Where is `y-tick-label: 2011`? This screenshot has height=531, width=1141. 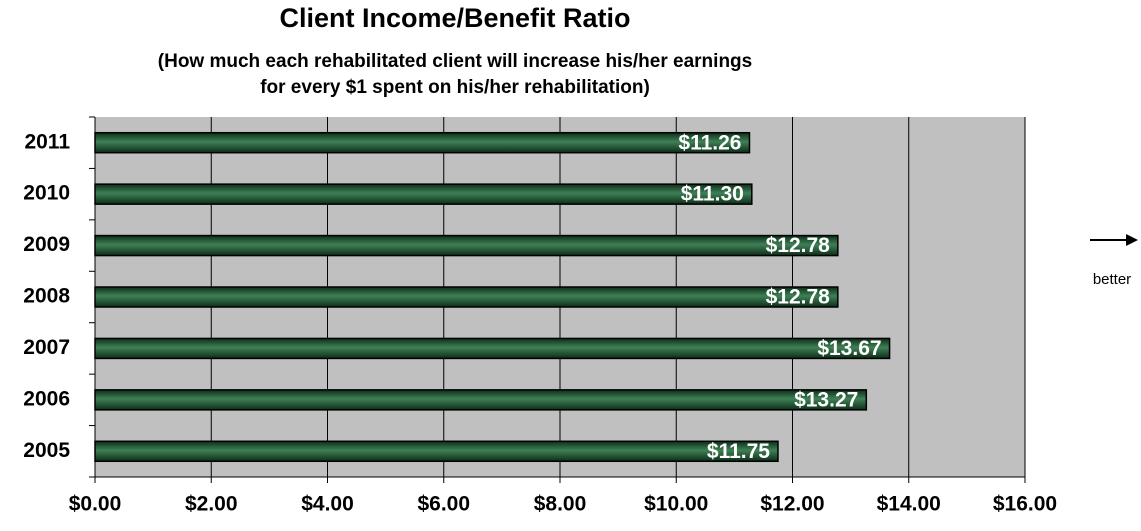 y-tick-label: 2011 is located at coordinates (47, 141).